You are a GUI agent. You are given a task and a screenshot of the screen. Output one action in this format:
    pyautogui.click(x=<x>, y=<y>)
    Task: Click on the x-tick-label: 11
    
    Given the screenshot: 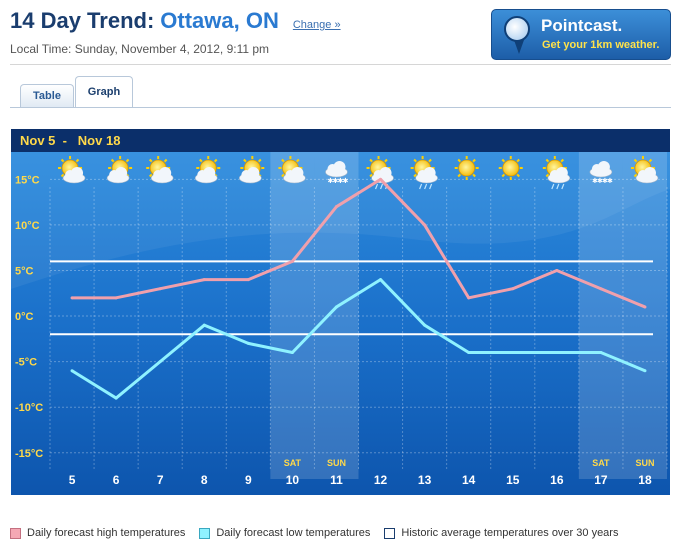 What is the action you would take?
    pyautogui.click(x=336, y=480)
    